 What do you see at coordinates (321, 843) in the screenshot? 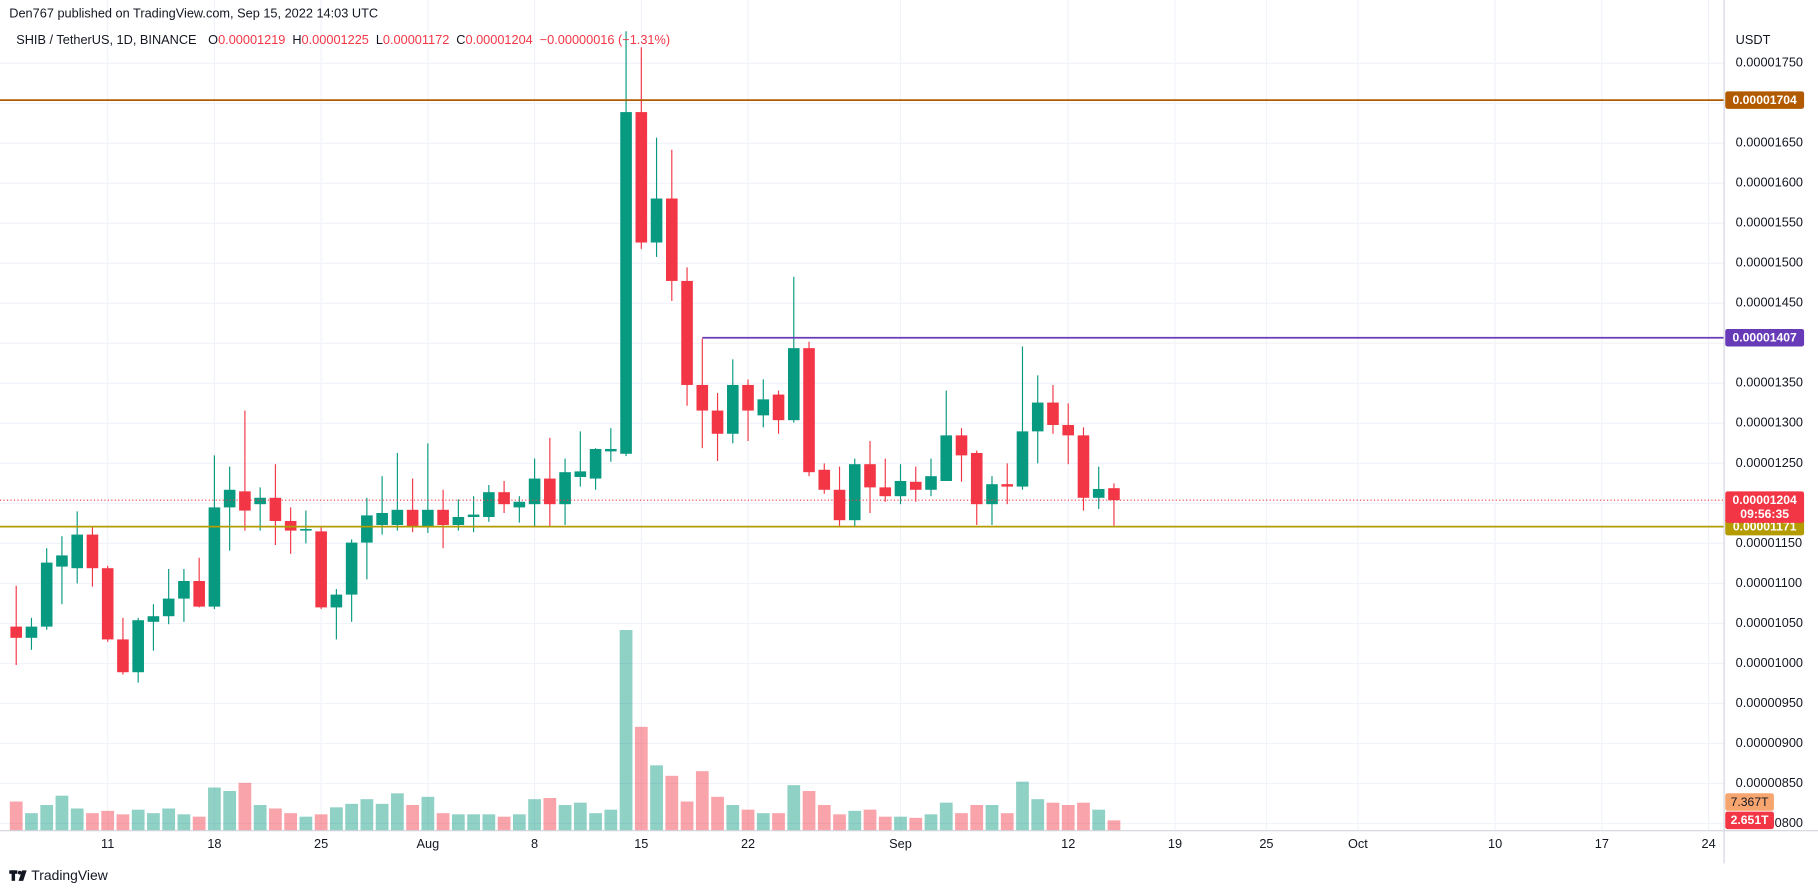
I see `x-tick-label: 25` at bounding box center [321, 843].